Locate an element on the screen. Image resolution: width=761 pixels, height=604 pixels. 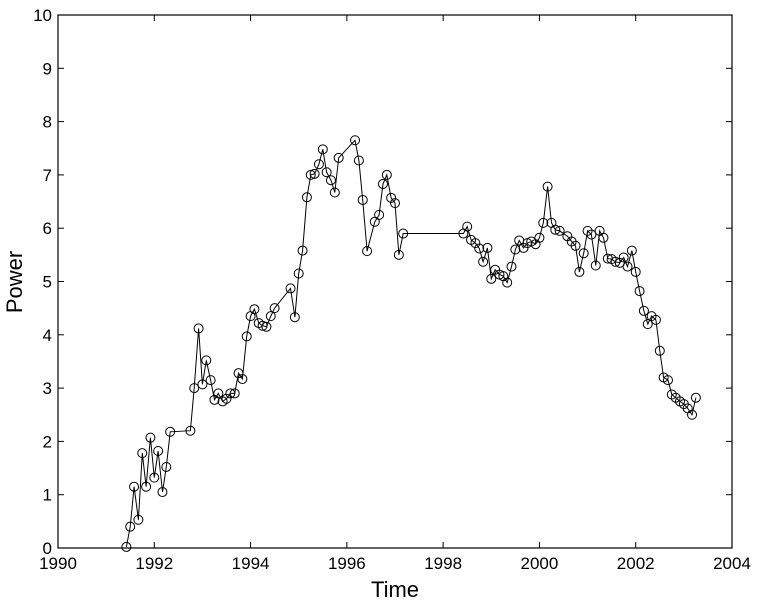
y-tick-label: 3 is located at coordinates (47, 388).